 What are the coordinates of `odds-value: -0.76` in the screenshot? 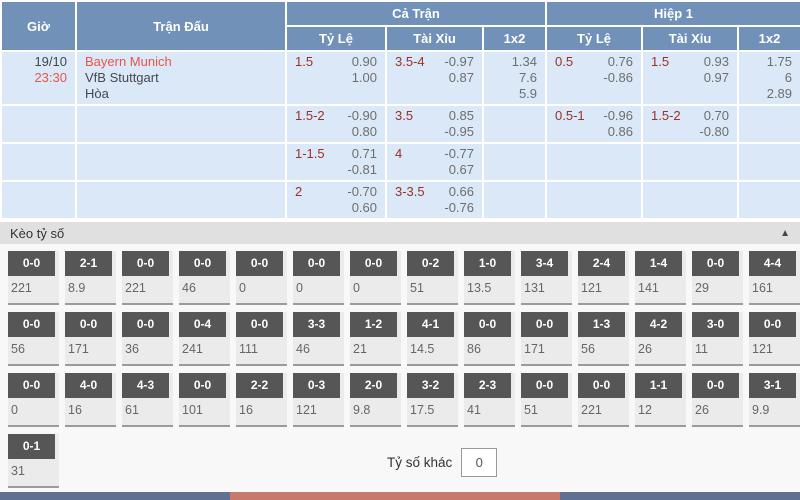 It's located at (459, 207).